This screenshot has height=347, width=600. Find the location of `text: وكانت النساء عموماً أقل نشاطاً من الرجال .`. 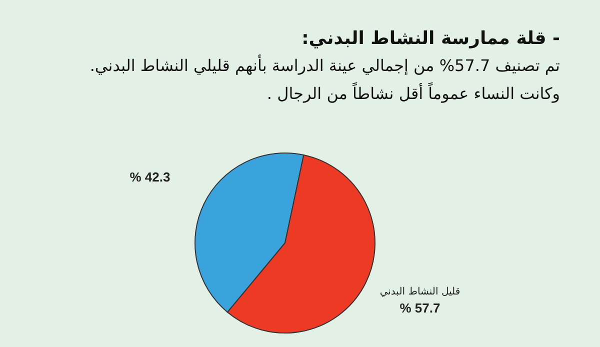

text: وكانت النساء عموماً أقل نشاطاً من الرجال . is located at coordinates (413, 93).